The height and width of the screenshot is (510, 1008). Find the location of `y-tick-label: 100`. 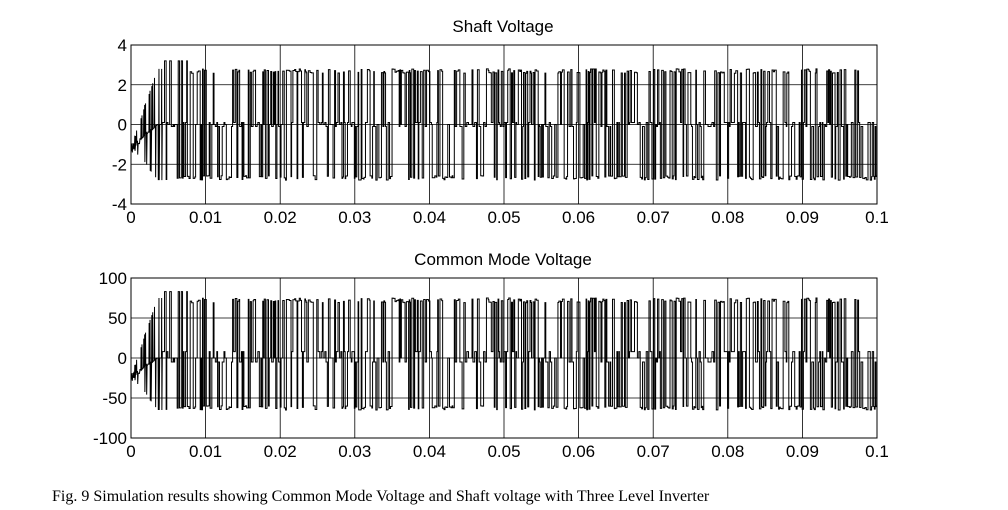

y-tick-label: 100 is located at coordinates (113, 278).